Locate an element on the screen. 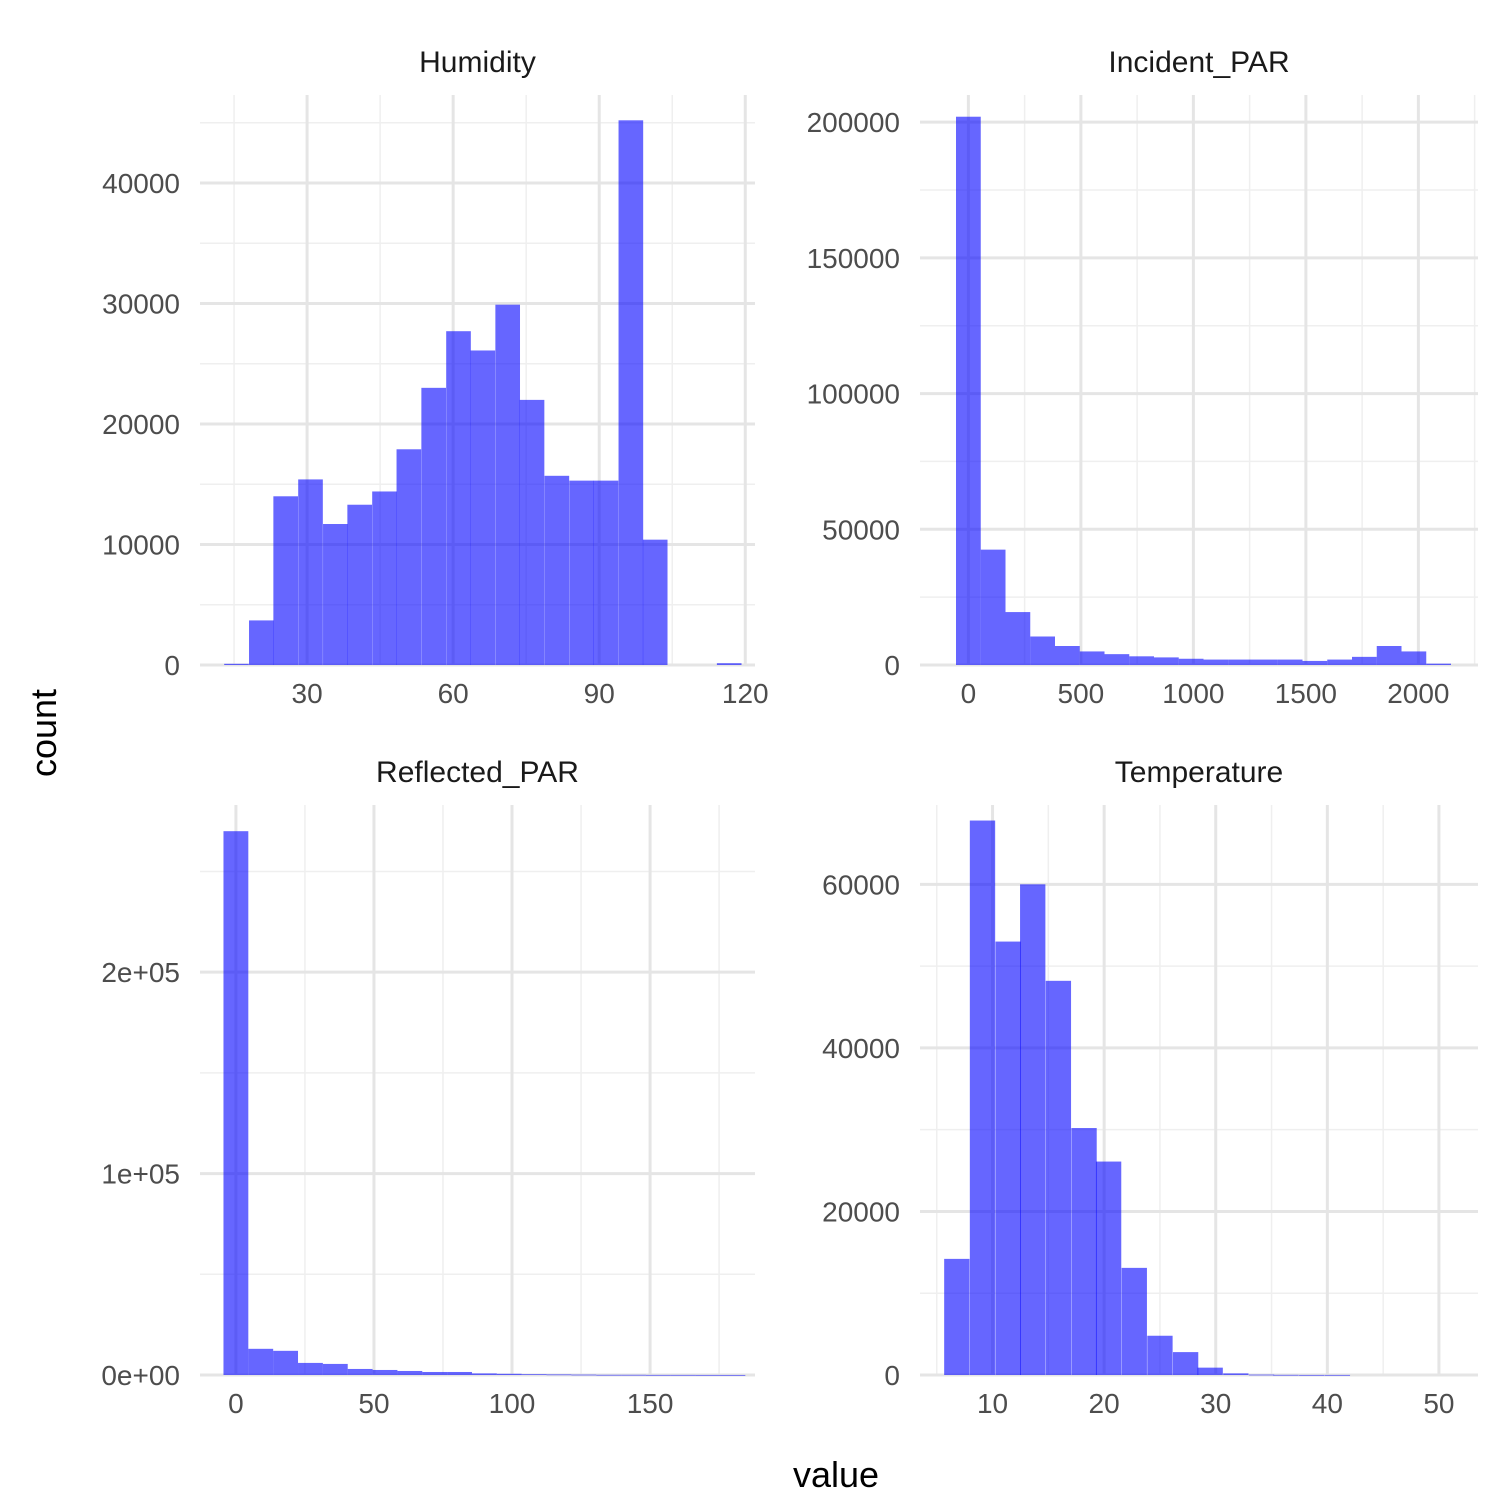  y-tick-label: 150000 is located at coordinates (853, 258).